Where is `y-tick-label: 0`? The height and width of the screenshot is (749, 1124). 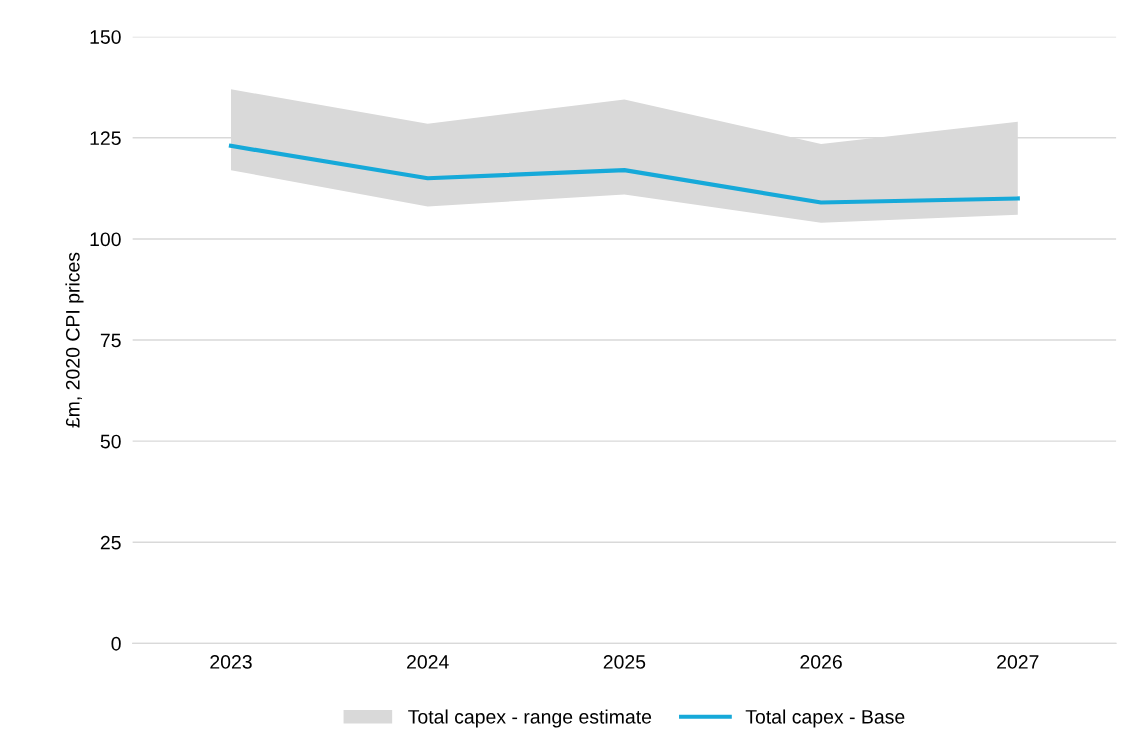
y-tick-label: 0 is located at coordinates (116, 643).